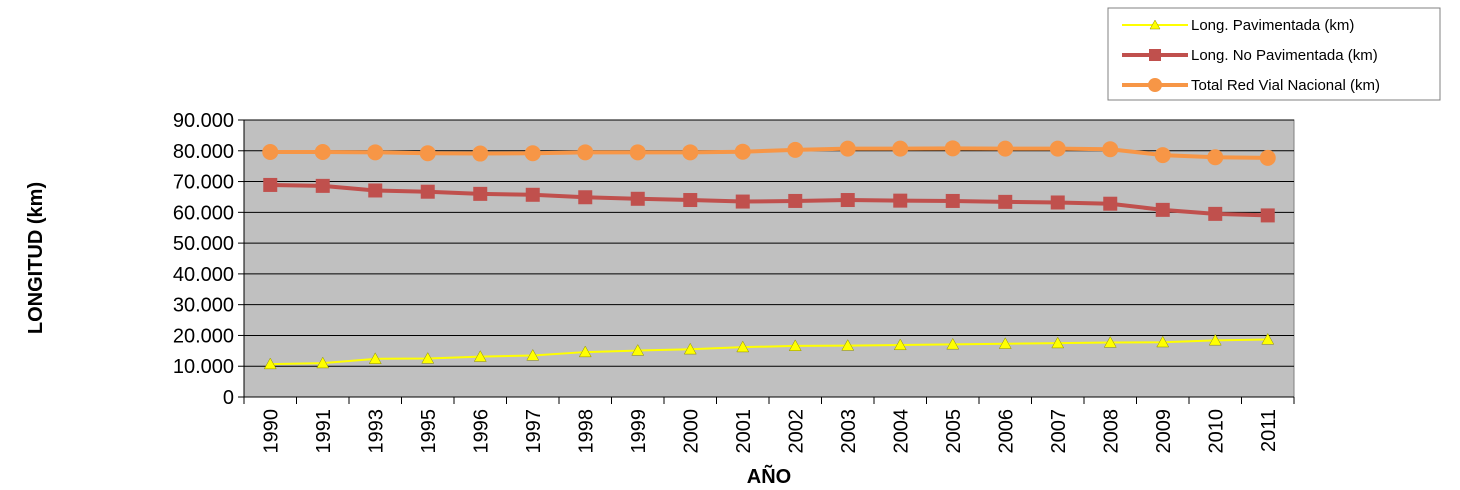  What do you see at coordinates (1006, 431) in the screenshot?
I see `x-tick-label: 2006` at bounding box center [1006, 431].